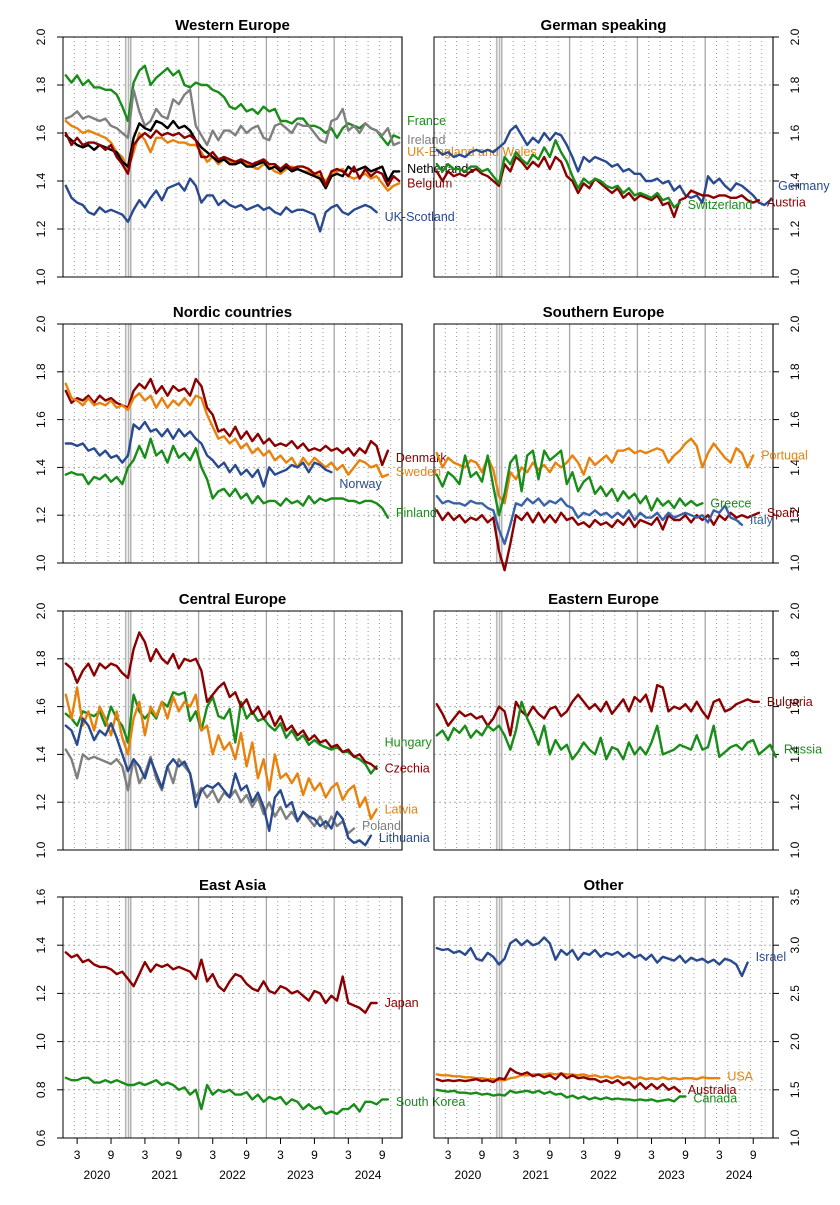 This screenshot has width=840, height=1205. What do you see at coordinates (426, 140) in the screenshot?
I see `series-label-ireland: Ireland` at bounding box center [426, 140].